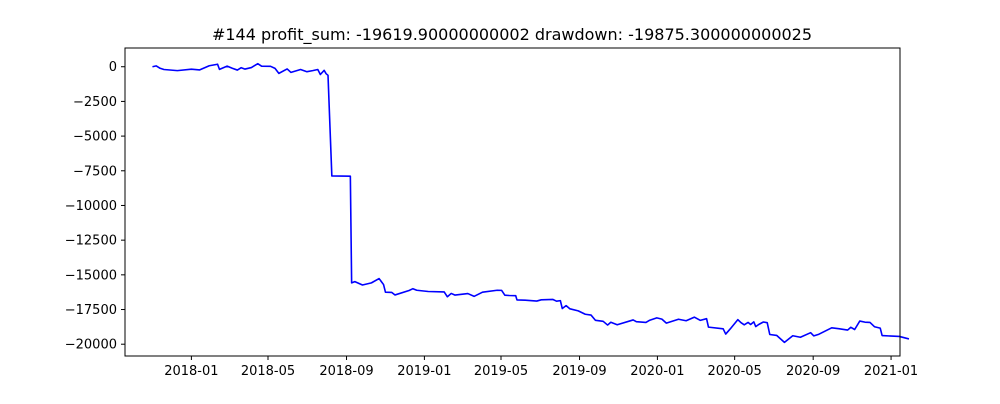 Image resolution: width=1000 pixels, height=404 pixels. Describe the element at coordinates (113, 67) in the screenshot. I see `y-tick-label-0: 0` at that location.